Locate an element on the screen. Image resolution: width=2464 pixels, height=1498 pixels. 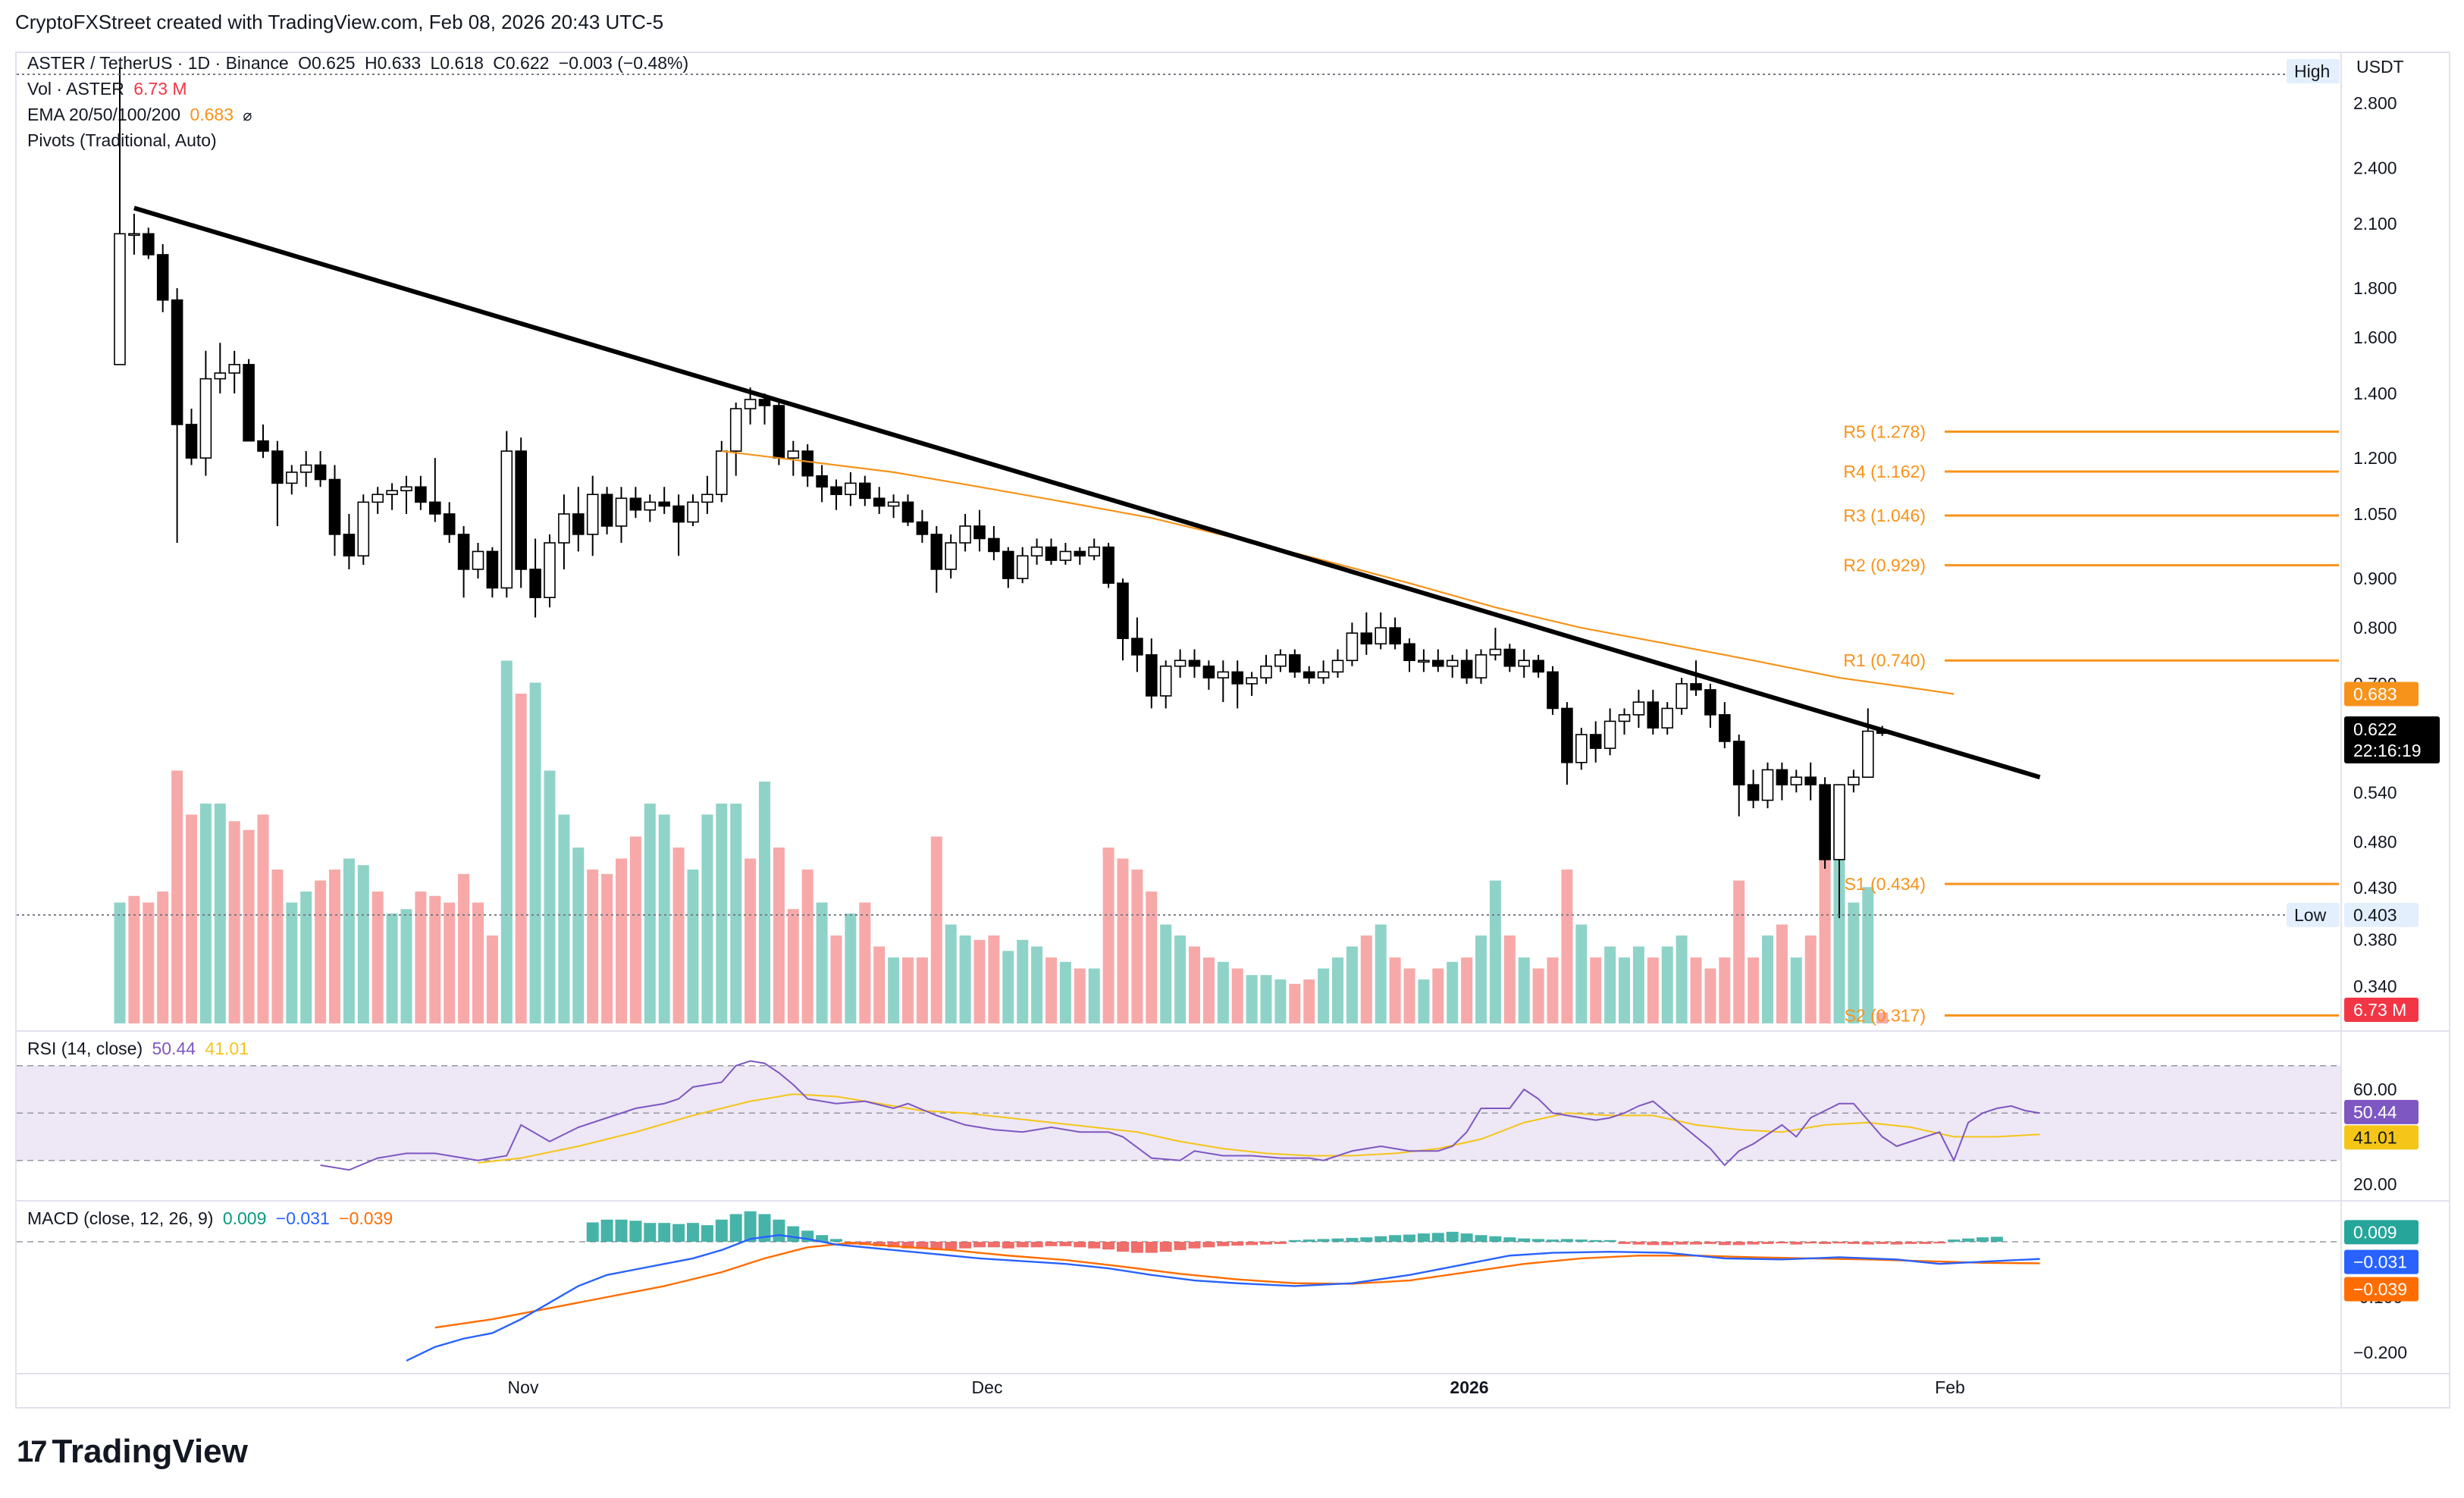
ema-legend: EMA 20/50/100/200 0.683 ⌀ is located at coordinates (142, 115).